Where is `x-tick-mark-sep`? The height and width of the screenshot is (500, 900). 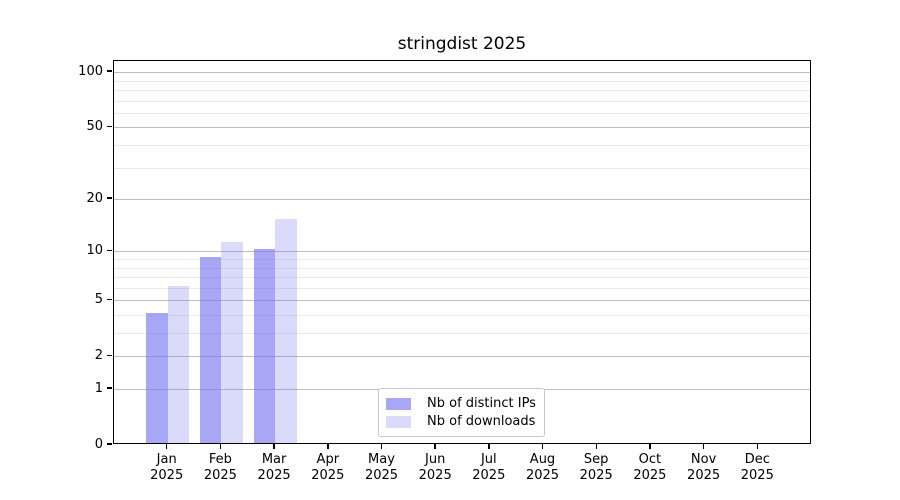 x-tick-mark-sep is located at coordinates (596, 446).